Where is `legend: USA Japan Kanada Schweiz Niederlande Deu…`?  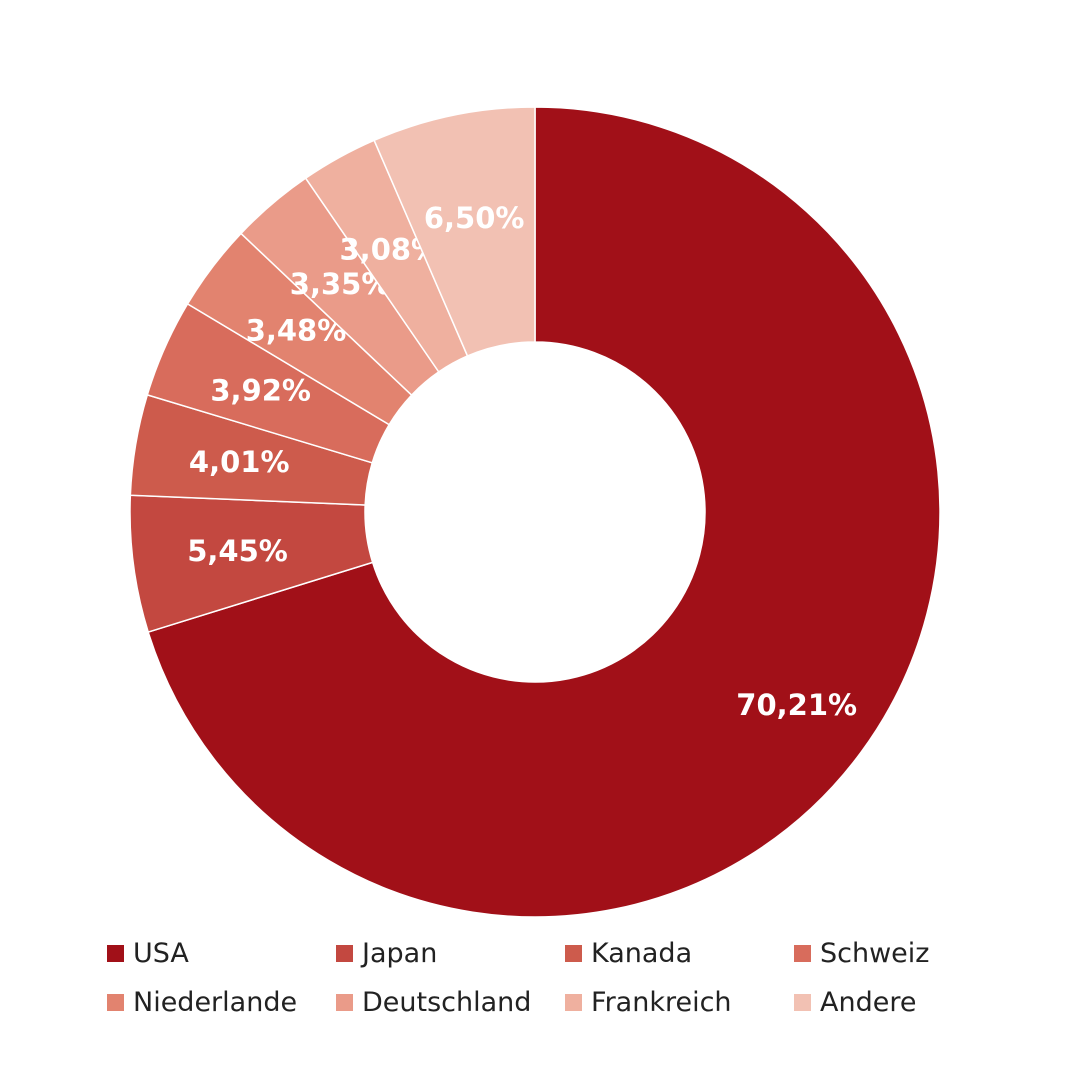
legend: USA Japan Kanada Schweiz Niederlande Deu… is located at coordinates (572, 977).